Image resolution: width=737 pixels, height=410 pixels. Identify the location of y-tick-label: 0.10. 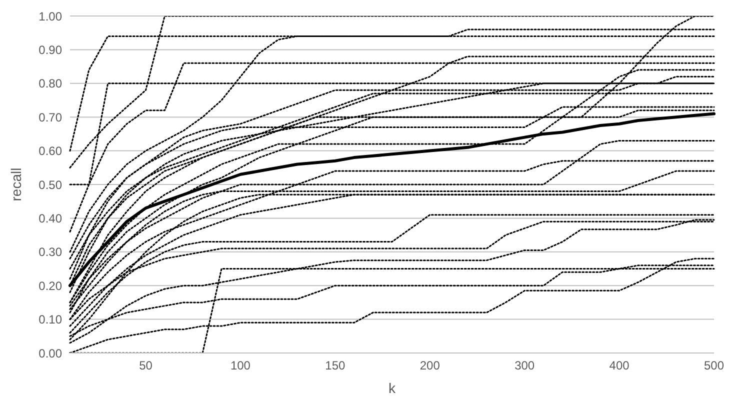
(50, 319).